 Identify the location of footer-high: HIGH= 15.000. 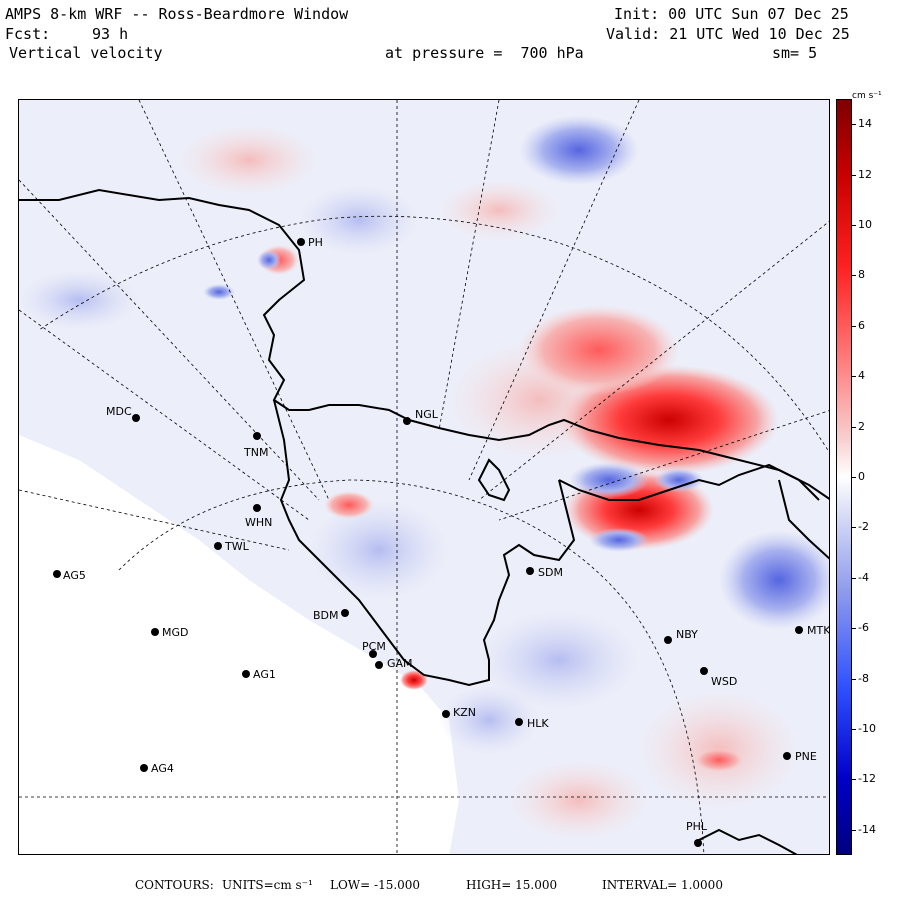
(512, 885).